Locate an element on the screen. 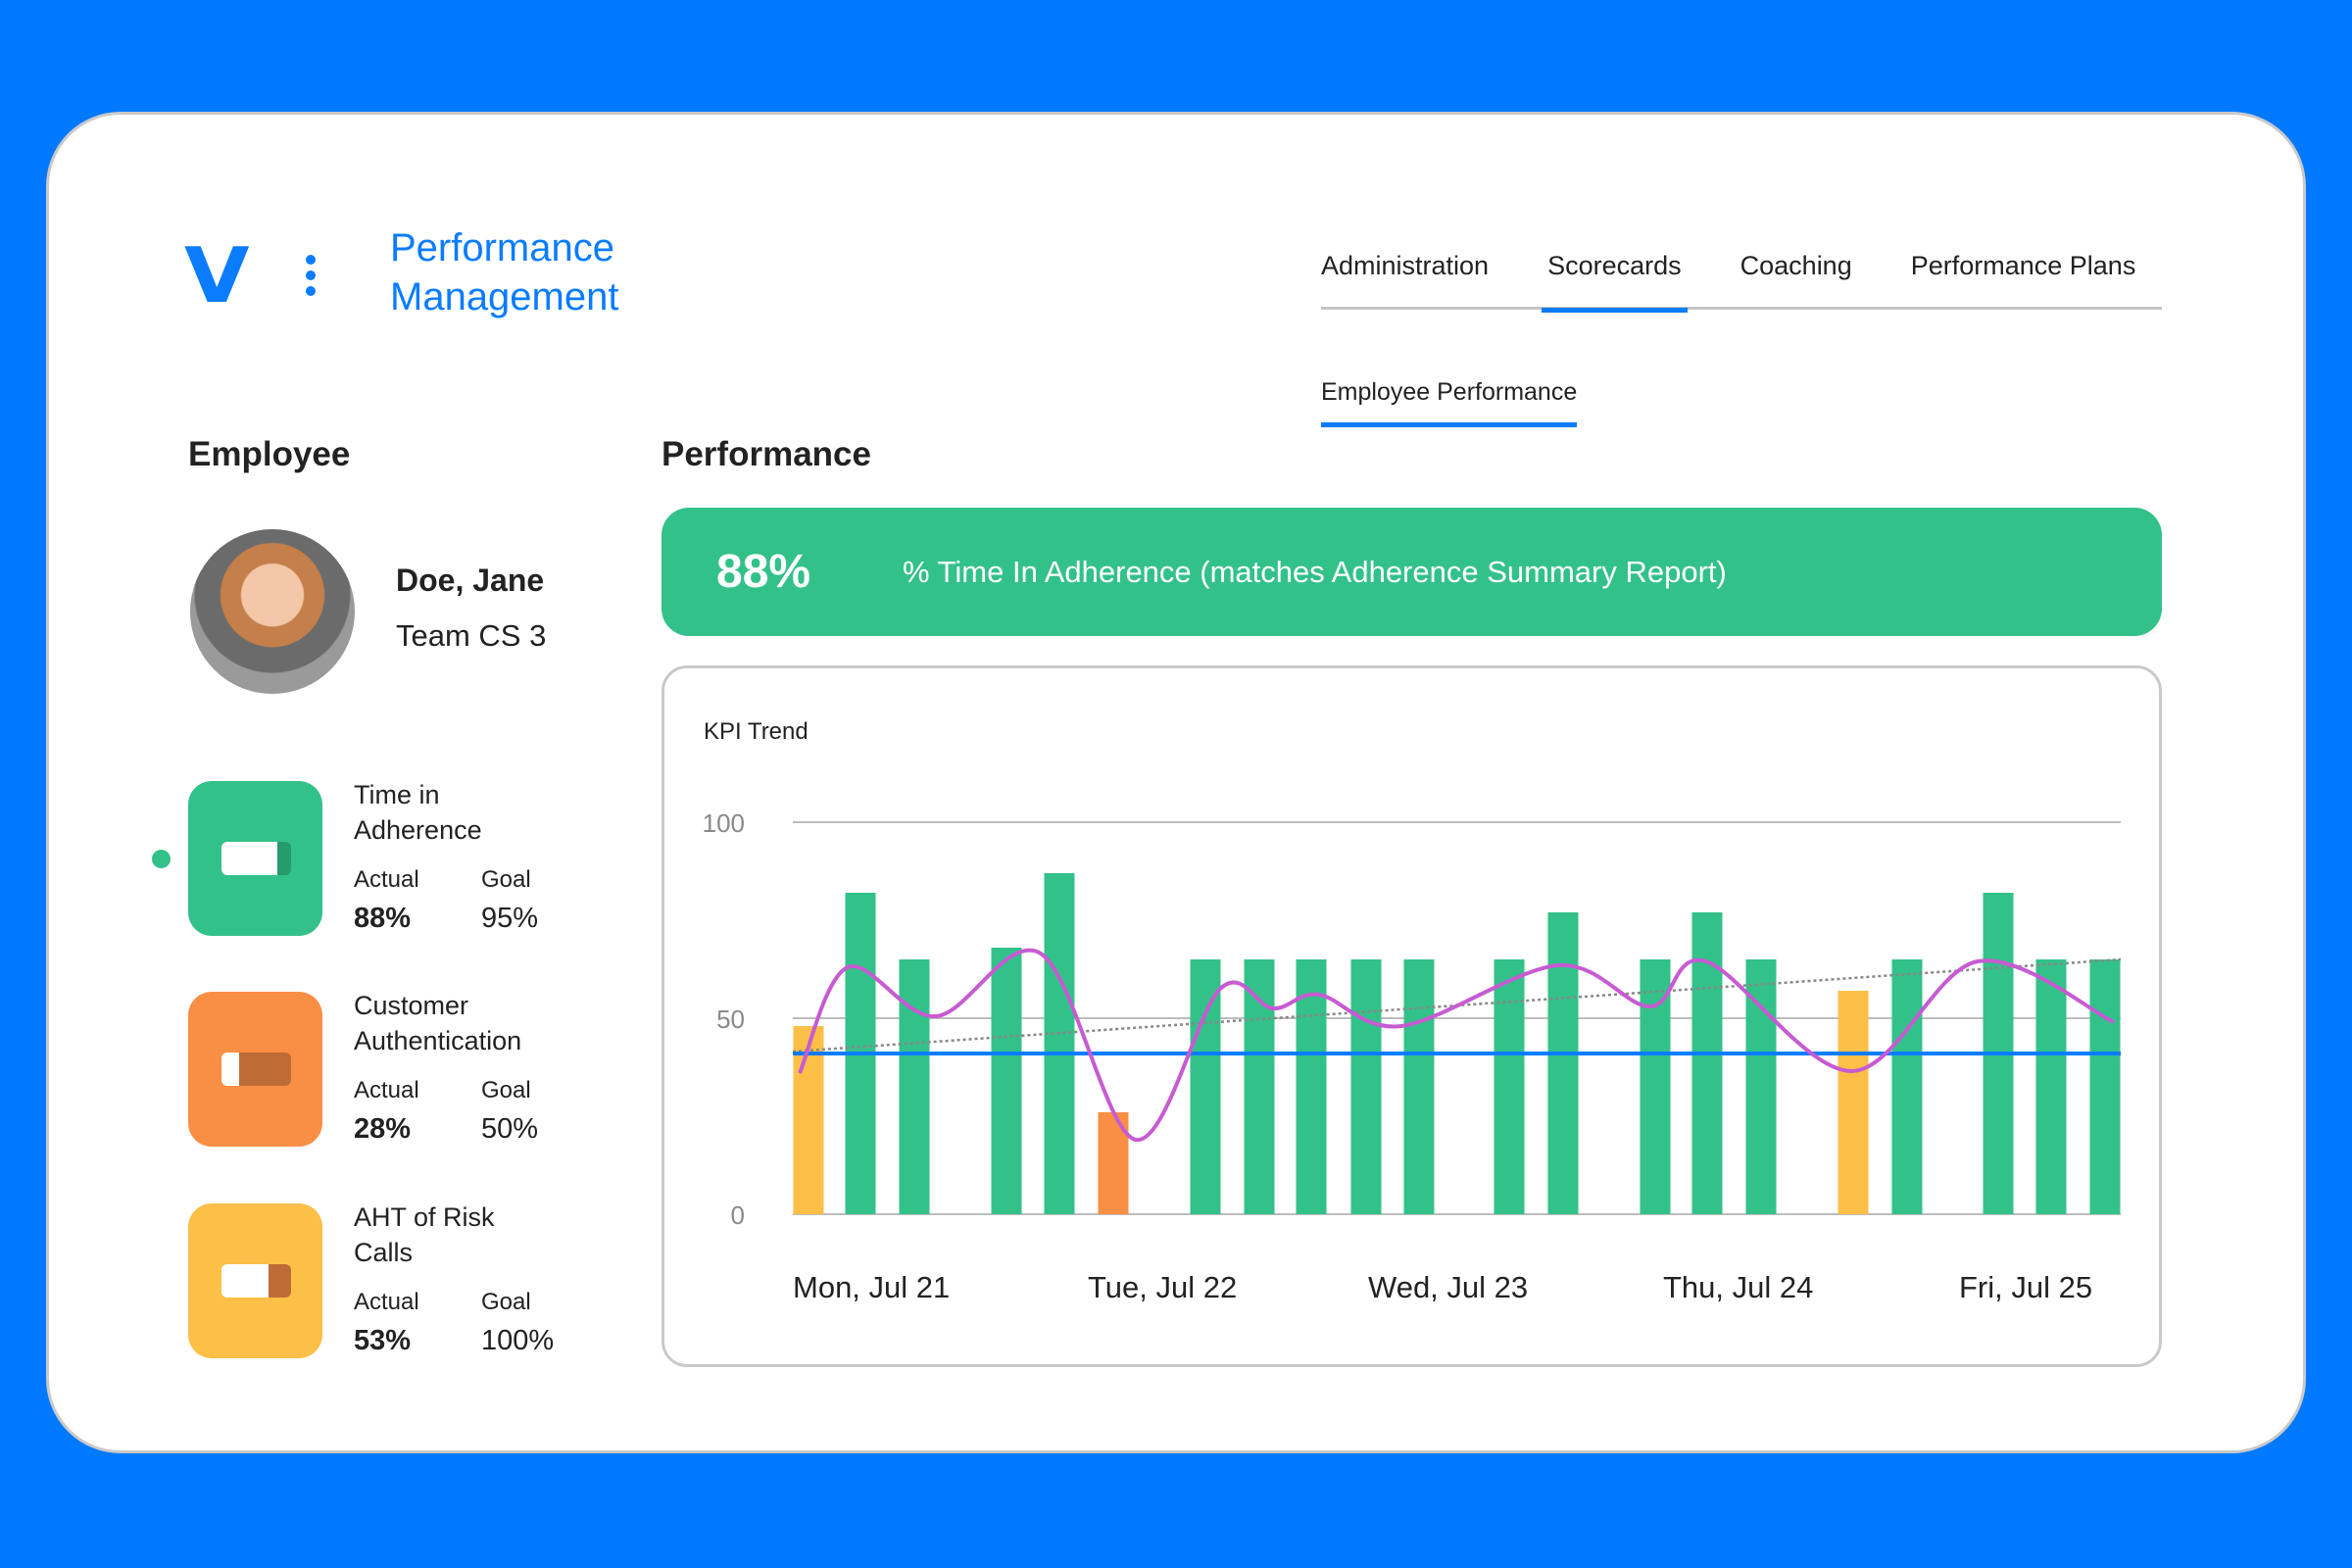 The image size is (2352, 1568). employee-name: Doe, Jane is located at coordinates (470, 580).